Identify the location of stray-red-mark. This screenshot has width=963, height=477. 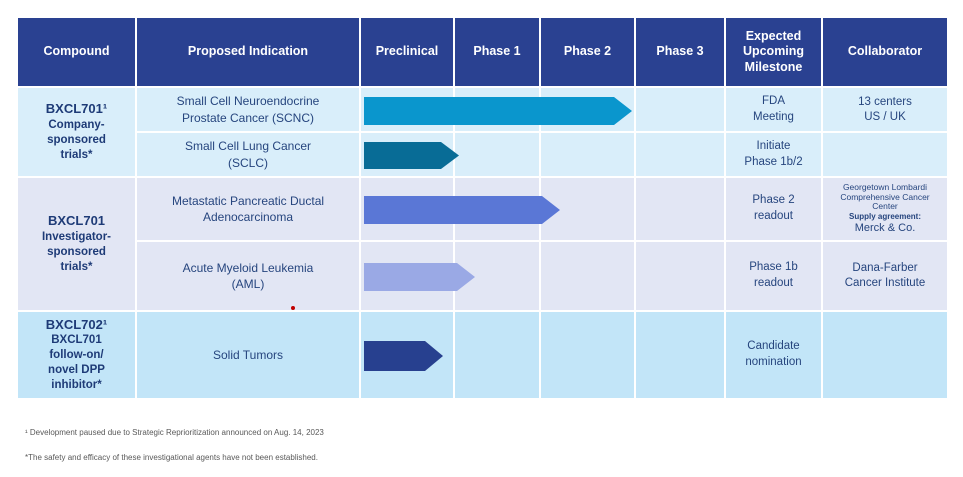
(293, 308).